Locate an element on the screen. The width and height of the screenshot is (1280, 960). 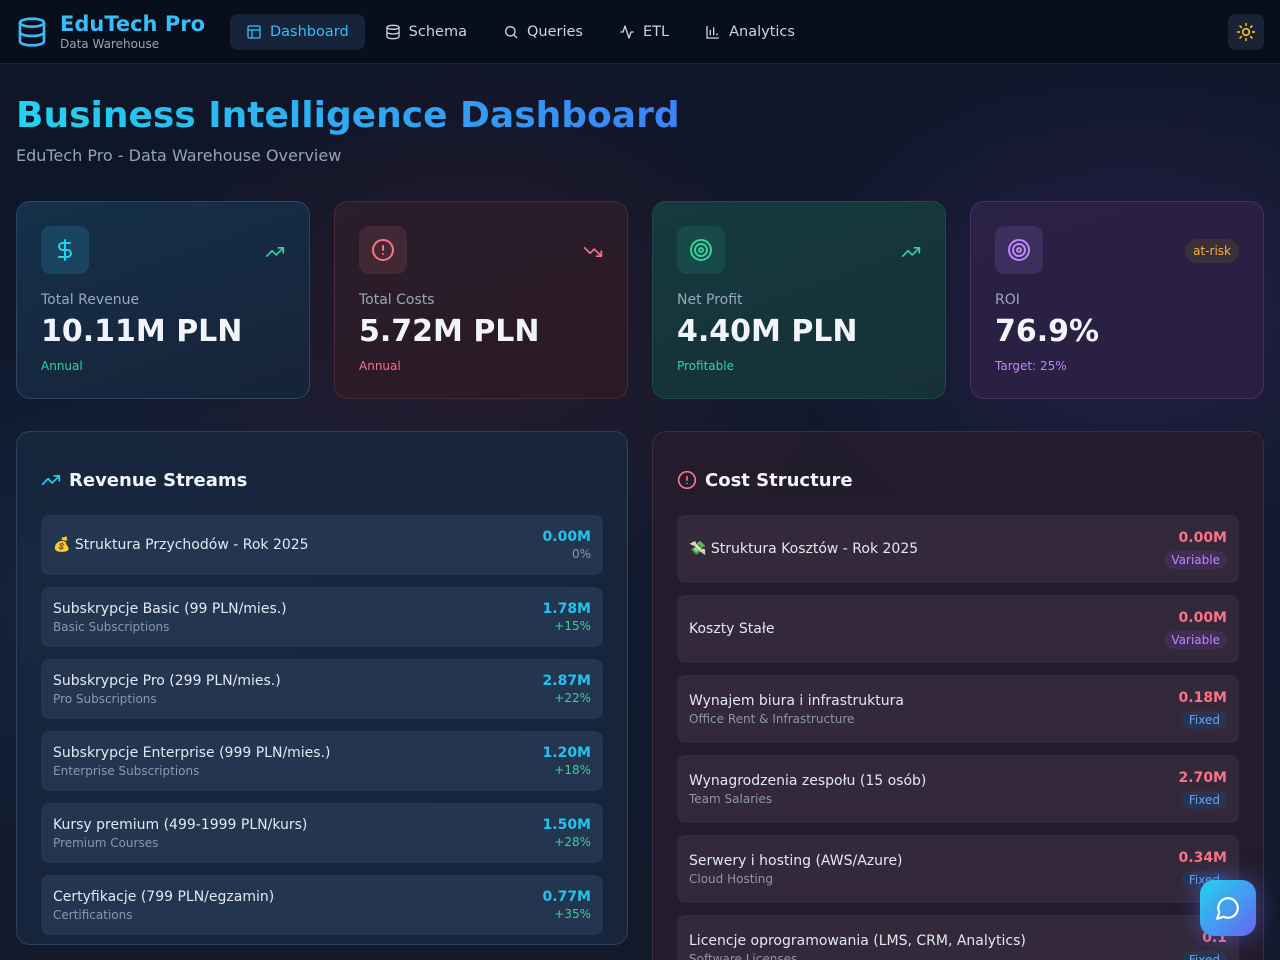
nav-analytics-label: Analytics is located at coordinates (762, 31).